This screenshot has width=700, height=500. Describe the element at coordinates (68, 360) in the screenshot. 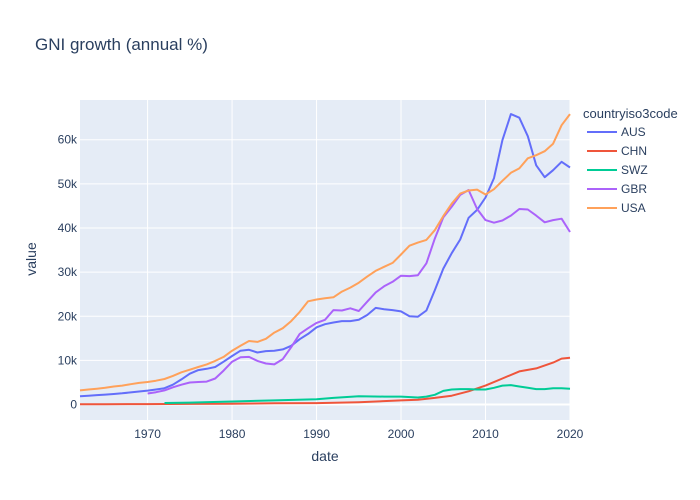

I see `y-tick-label: 10k` at that location.